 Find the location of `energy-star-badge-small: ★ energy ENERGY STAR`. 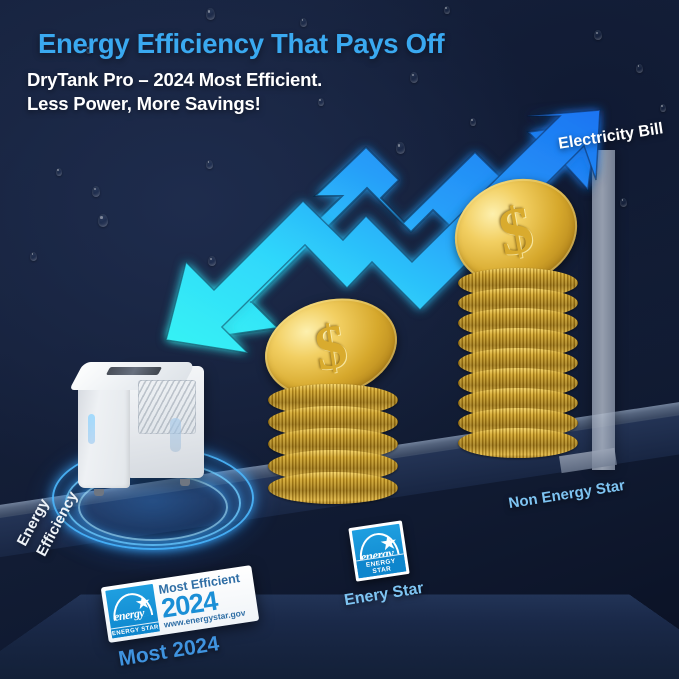

energy-star-badge-small: ★ energy ENERGY STAR is located at coordinates (379, 551).